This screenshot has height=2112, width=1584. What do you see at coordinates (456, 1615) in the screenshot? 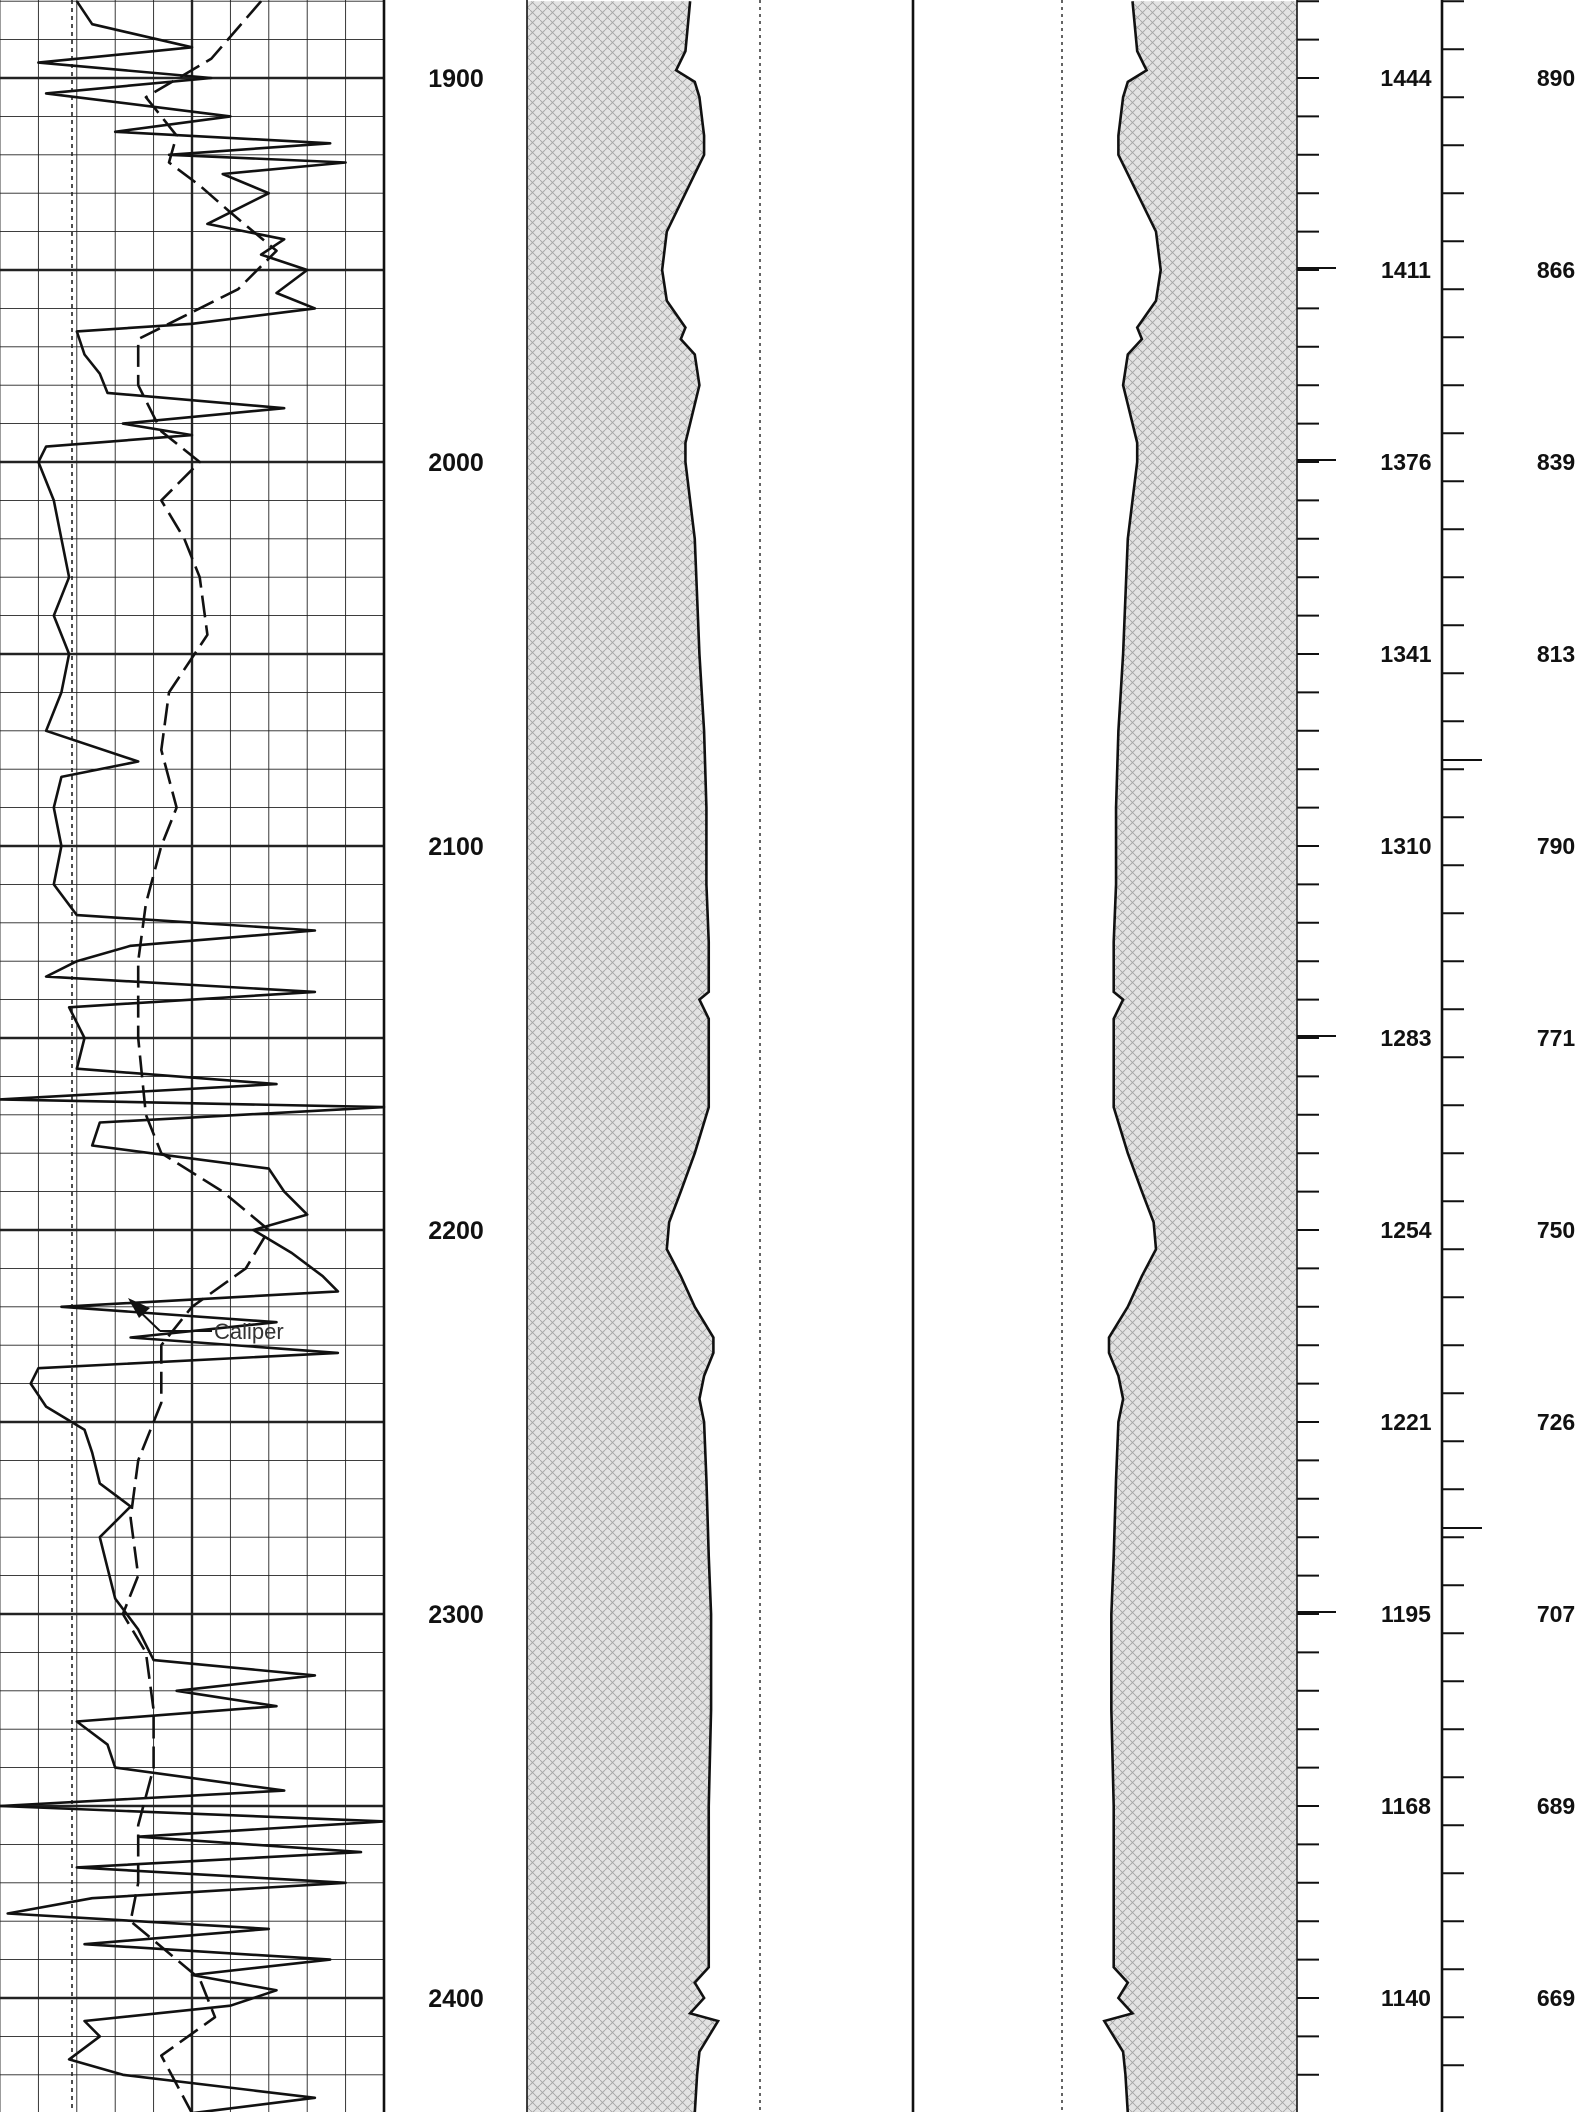
I see `depth-label: 2300` at bounding box center [456, 1615].